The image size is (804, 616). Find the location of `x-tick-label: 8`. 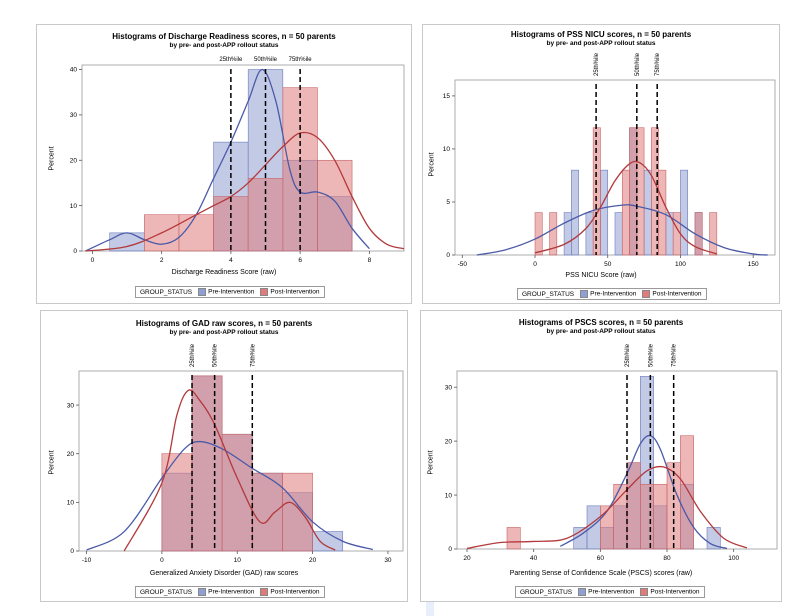

x-tick-label: 8 is located at coordinates (370, 260).